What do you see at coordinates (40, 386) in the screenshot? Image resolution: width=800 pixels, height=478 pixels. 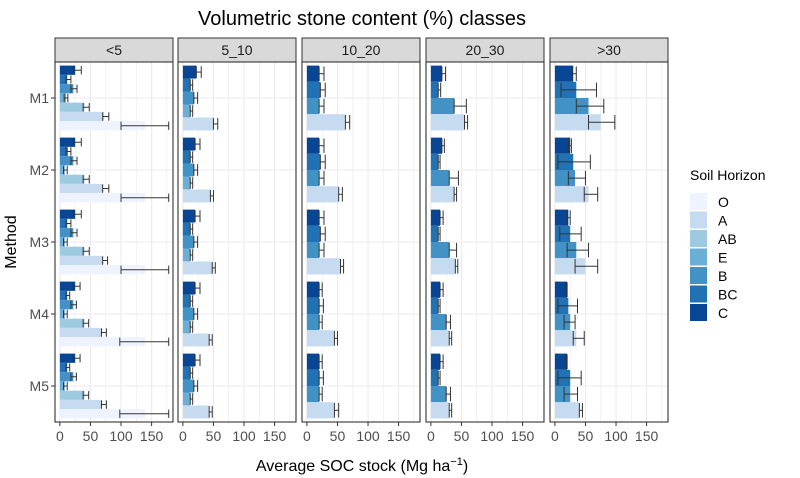 I see `y-tick-label: M5` at bounding box center [40, 386].